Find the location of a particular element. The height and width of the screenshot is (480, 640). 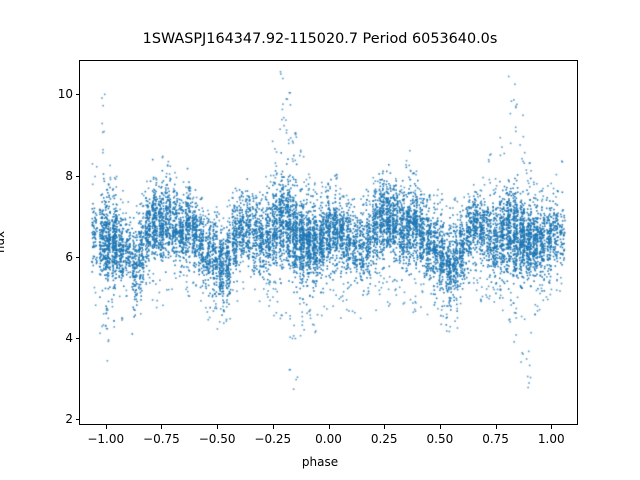

x-tick-label: 1.00 is located at coordinates (551, 439).